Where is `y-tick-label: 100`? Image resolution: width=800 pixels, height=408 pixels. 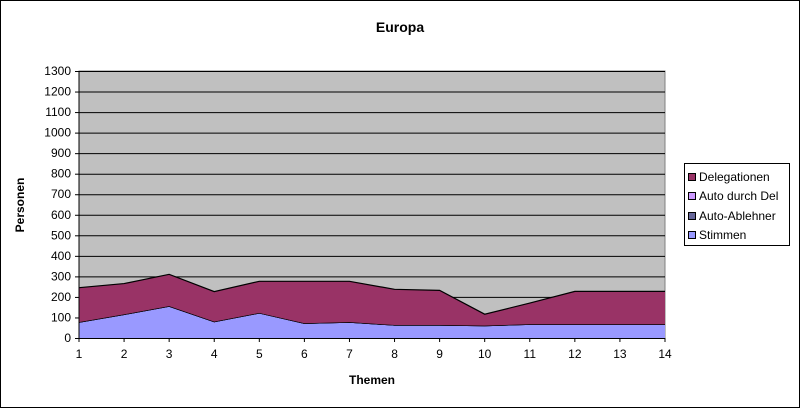 y-tick-label: 100 is located at coordinates (61, 317).